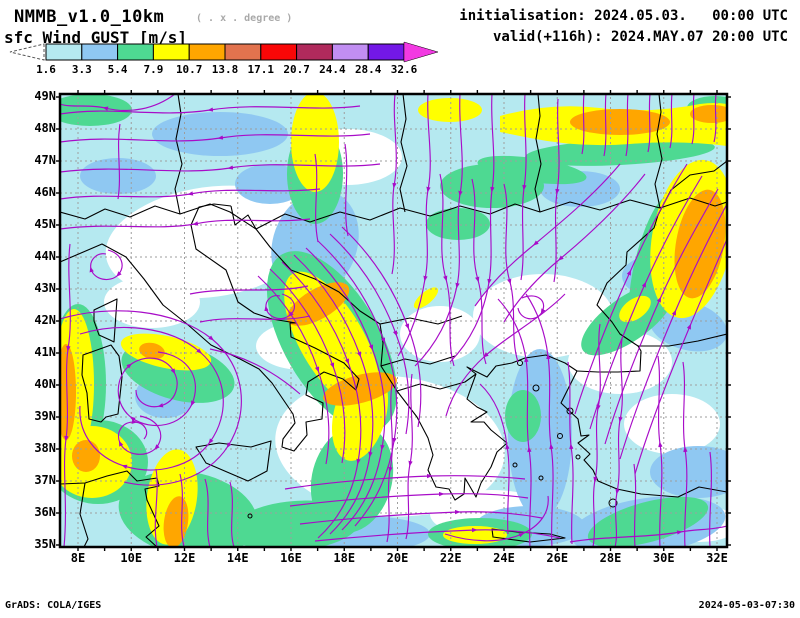 The width and height of the screenshot is (800, 618). I want to click on lon-label: 14E, so click(237, 558).